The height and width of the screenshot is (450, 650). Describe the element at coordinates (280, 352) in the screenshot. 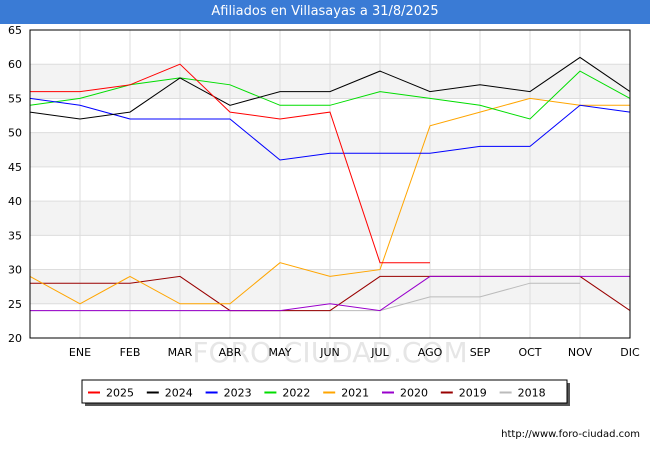

I see `x-tick-label: MAY` at that location.